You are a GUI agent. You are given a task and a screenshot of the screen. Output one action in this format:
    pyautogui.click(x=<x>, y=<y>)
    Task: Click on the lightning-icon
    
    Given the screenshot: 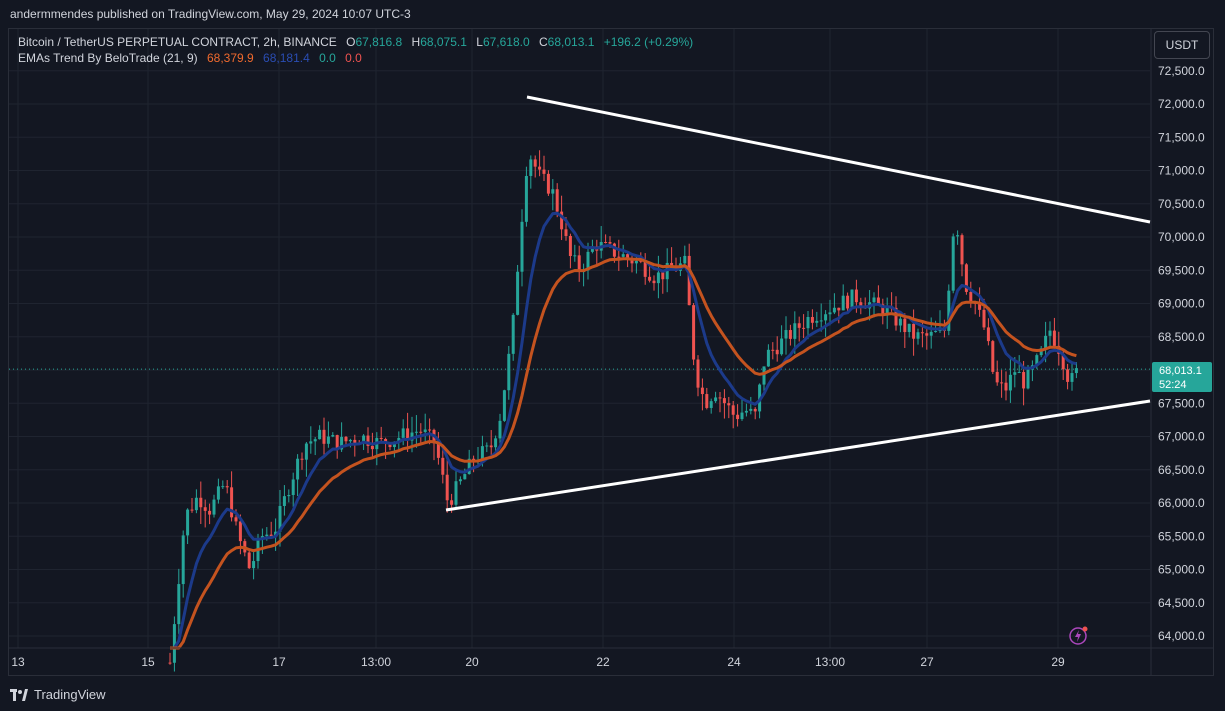 What is the action you would take?
    pyautogui.click(x=1079, y=635)
    